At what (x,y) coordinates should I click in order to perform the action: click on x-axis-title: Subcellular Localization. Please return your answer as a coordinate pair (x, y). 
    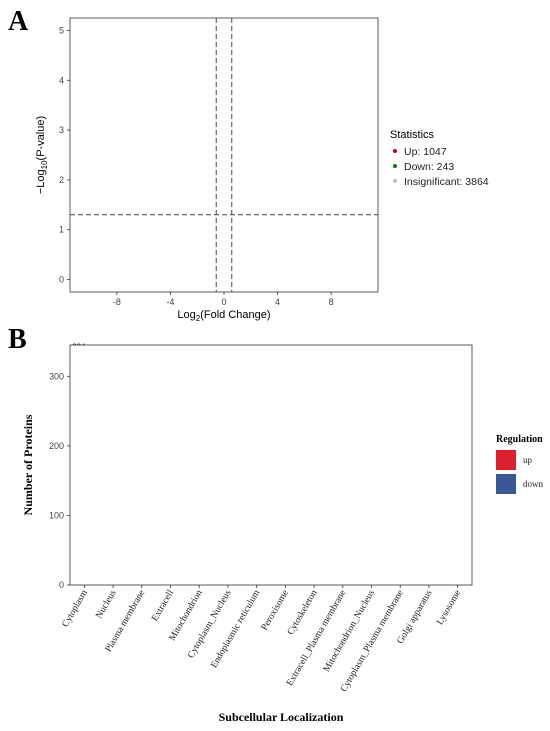
    Looking at the image, I should click on (281, 717).